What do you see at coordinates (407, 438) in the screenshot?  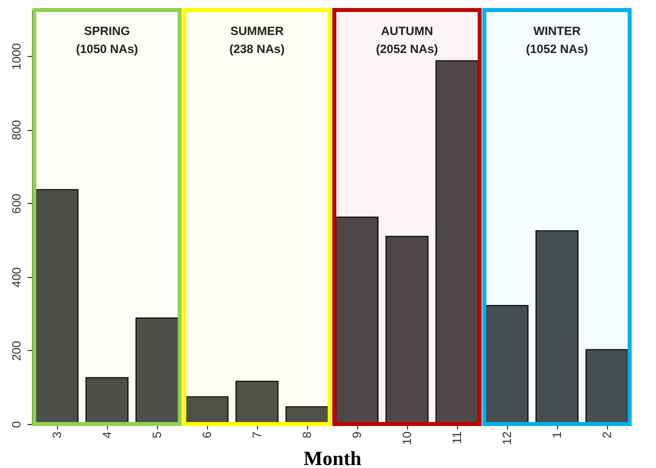 I see `x-tick-label: 10` at bounding box center [407, 438].